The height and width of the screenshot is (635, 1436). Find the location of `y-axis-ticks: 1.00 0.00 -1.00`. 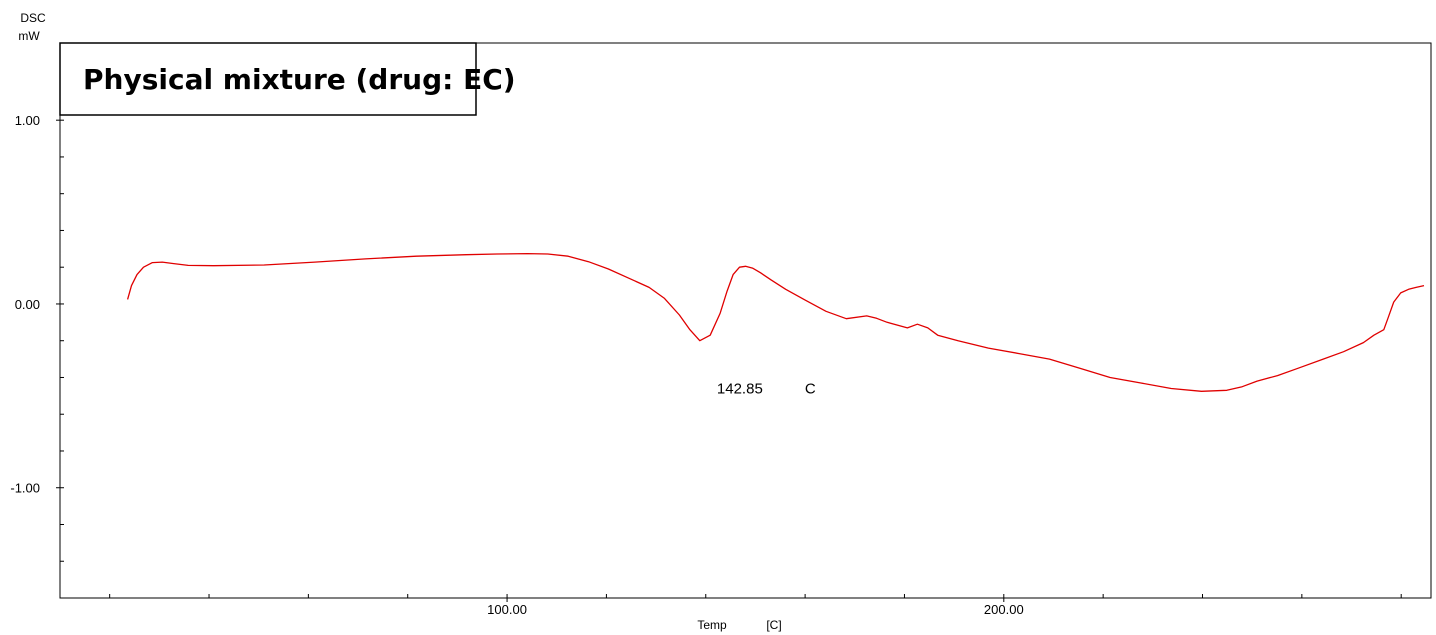

y-axis-ticks: 1.00 0.00 -1.00 is located at coordinates (37, 322).